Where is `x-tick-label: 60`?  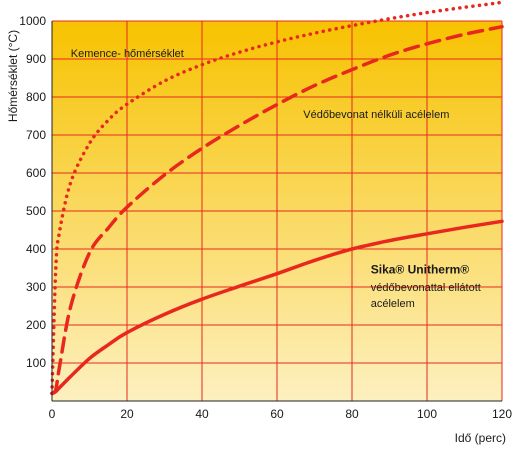
x-tick-label: 60 is located at coordinates (277, 414).